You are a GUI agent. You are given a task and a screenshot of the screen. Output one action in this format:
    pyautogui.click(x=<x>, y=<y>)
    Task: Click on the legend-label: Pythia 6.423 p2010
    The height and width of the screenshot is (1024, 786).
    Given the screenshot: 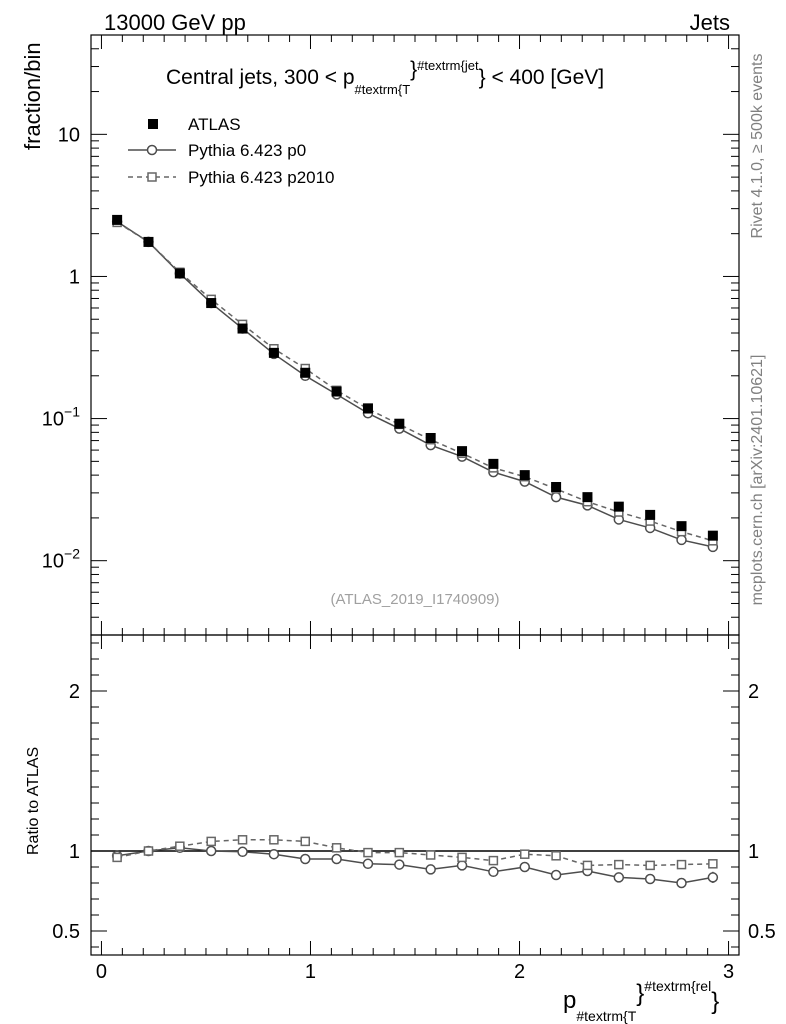 What is the action you would take?
    pyautogui.click(x=261, y=177)
    